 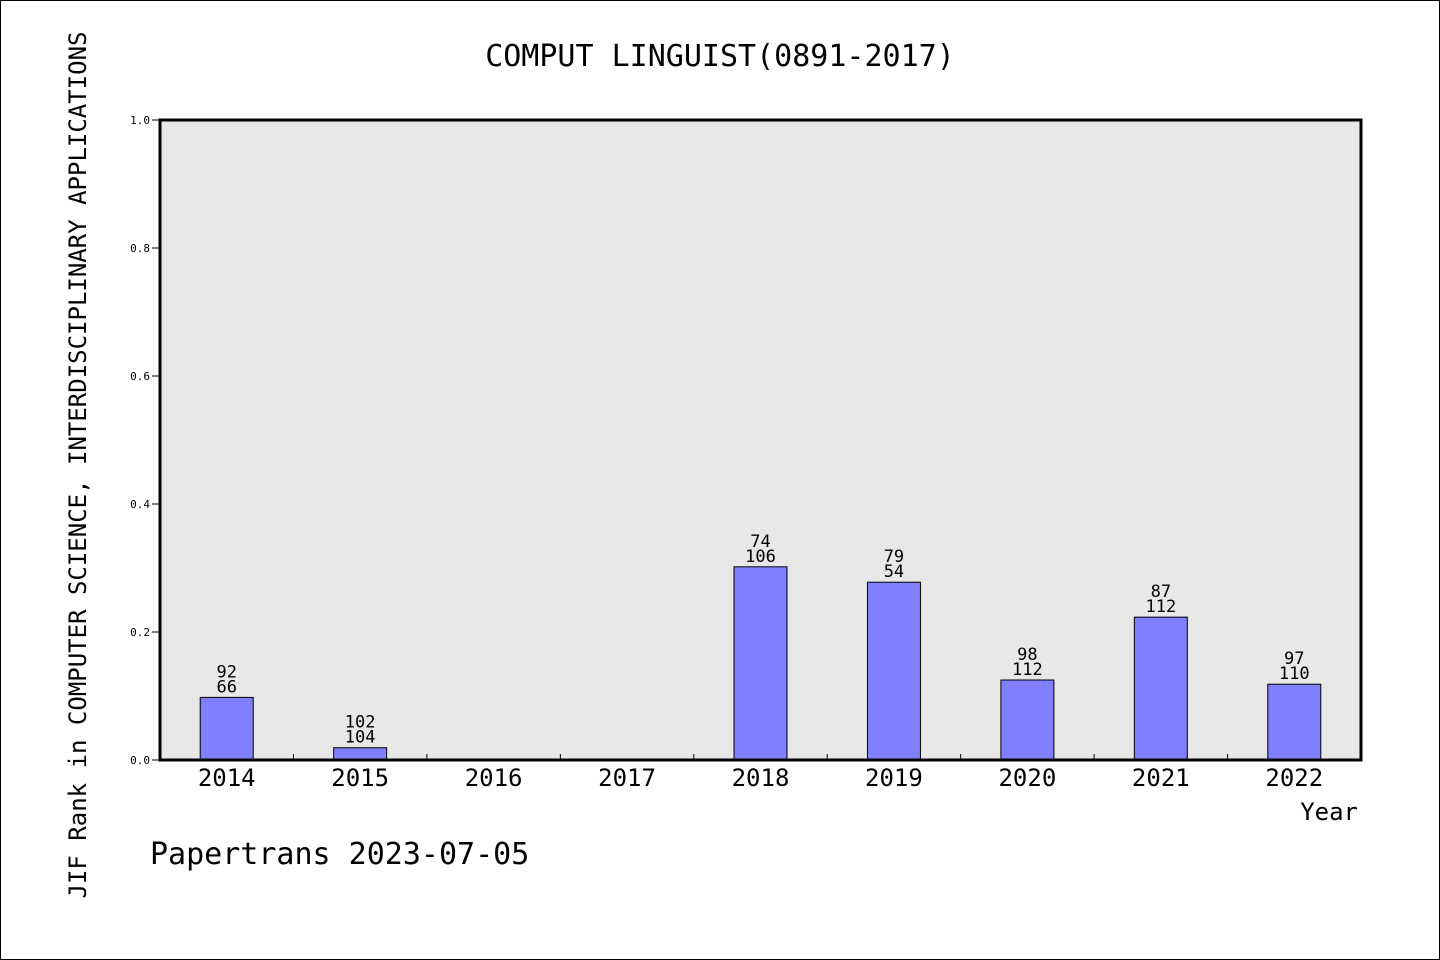 What do you see at coordinates (1160, 607) in the screenshot?
I see `total-label-2021: 112` at bounding box center [1160, 607].